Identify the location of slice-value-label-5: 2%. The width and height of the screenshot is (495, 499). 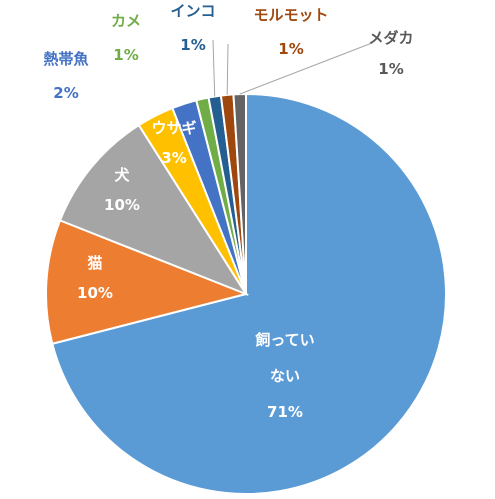
(65, 93).